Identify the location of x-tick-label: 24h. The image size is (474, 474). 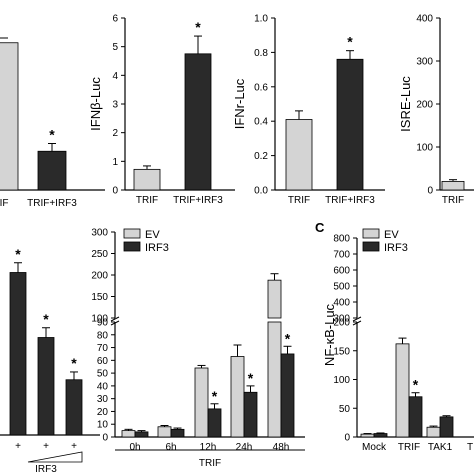
(244, 447).